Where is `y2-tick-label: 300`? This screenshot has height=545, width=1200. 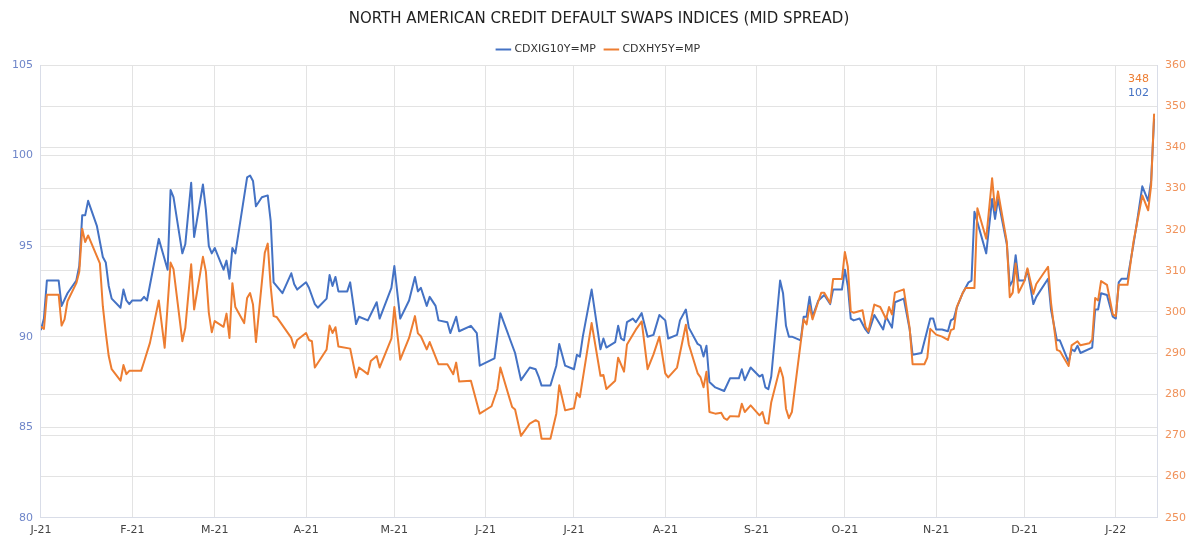 y2-tick-label: 300 is located at coordinates (1175, 311).